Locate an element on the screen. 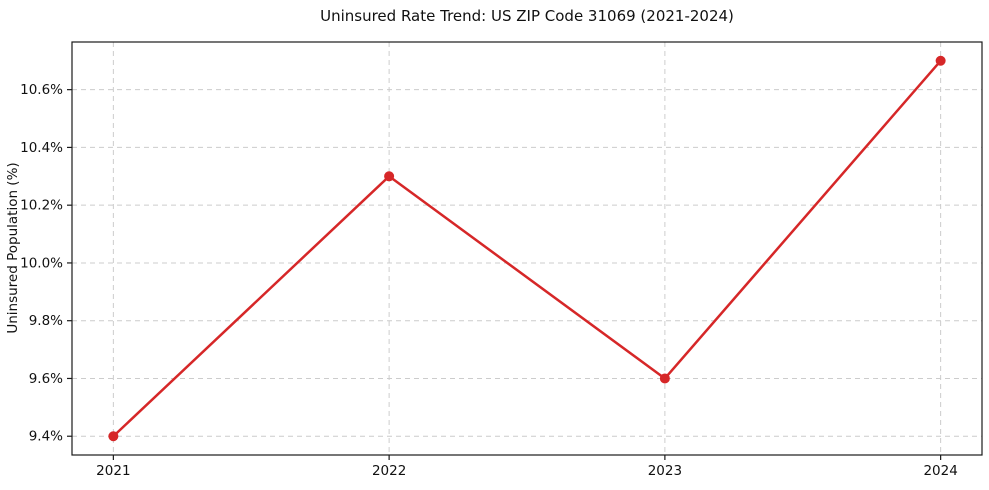 The image size is (989, 490). y-tick-label: 10.6% is located at coordinates (41, 90).